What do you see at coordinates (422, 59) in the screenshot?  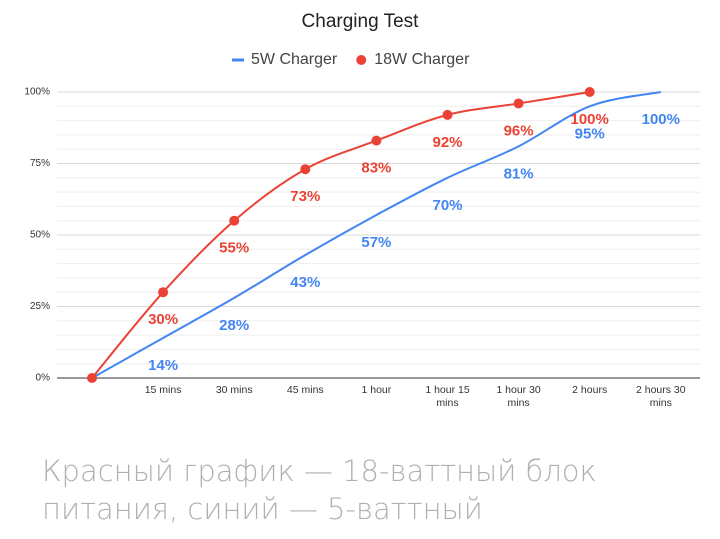 I see `legend-label: 18W Charger` at bounding box center [422, 59].